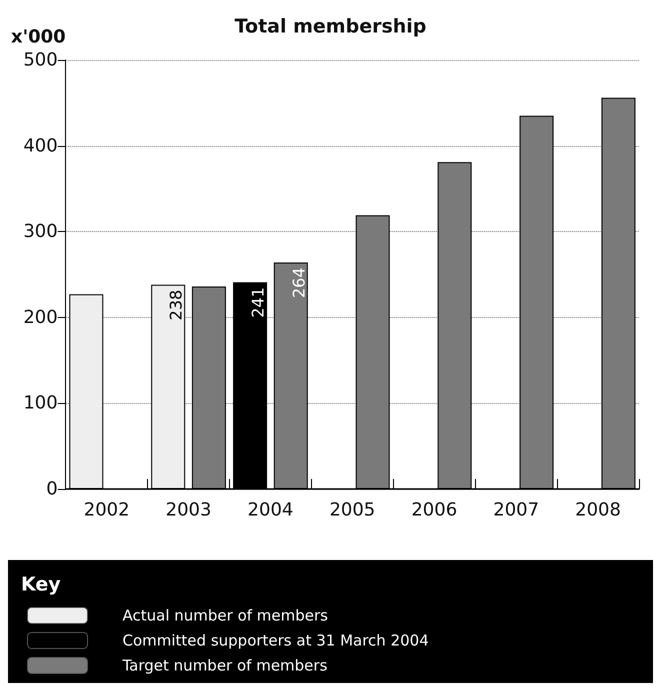 The width and height of the screenshot is (661, 691). Describe the element at coordinates (40, 403) in the screenshot. I see `y-tick-label: 100` at that location.